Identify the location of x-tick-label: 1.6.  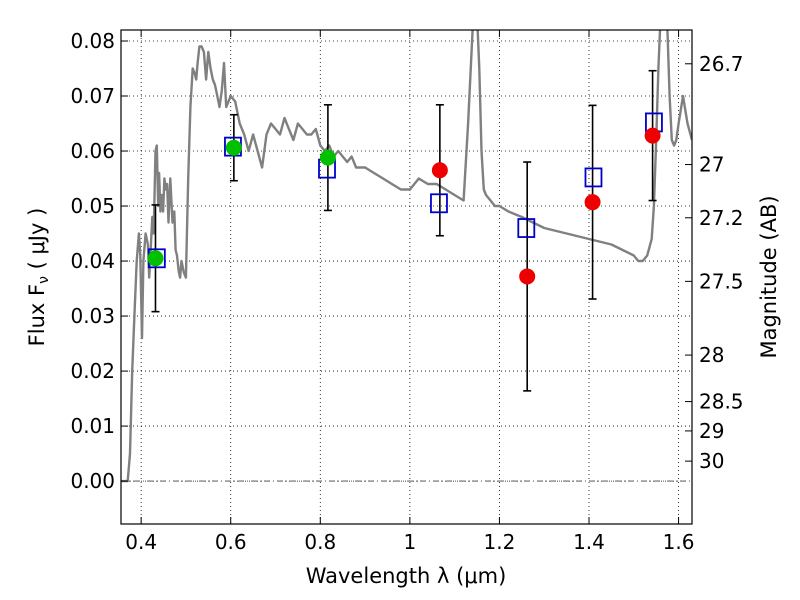
(679, 542).